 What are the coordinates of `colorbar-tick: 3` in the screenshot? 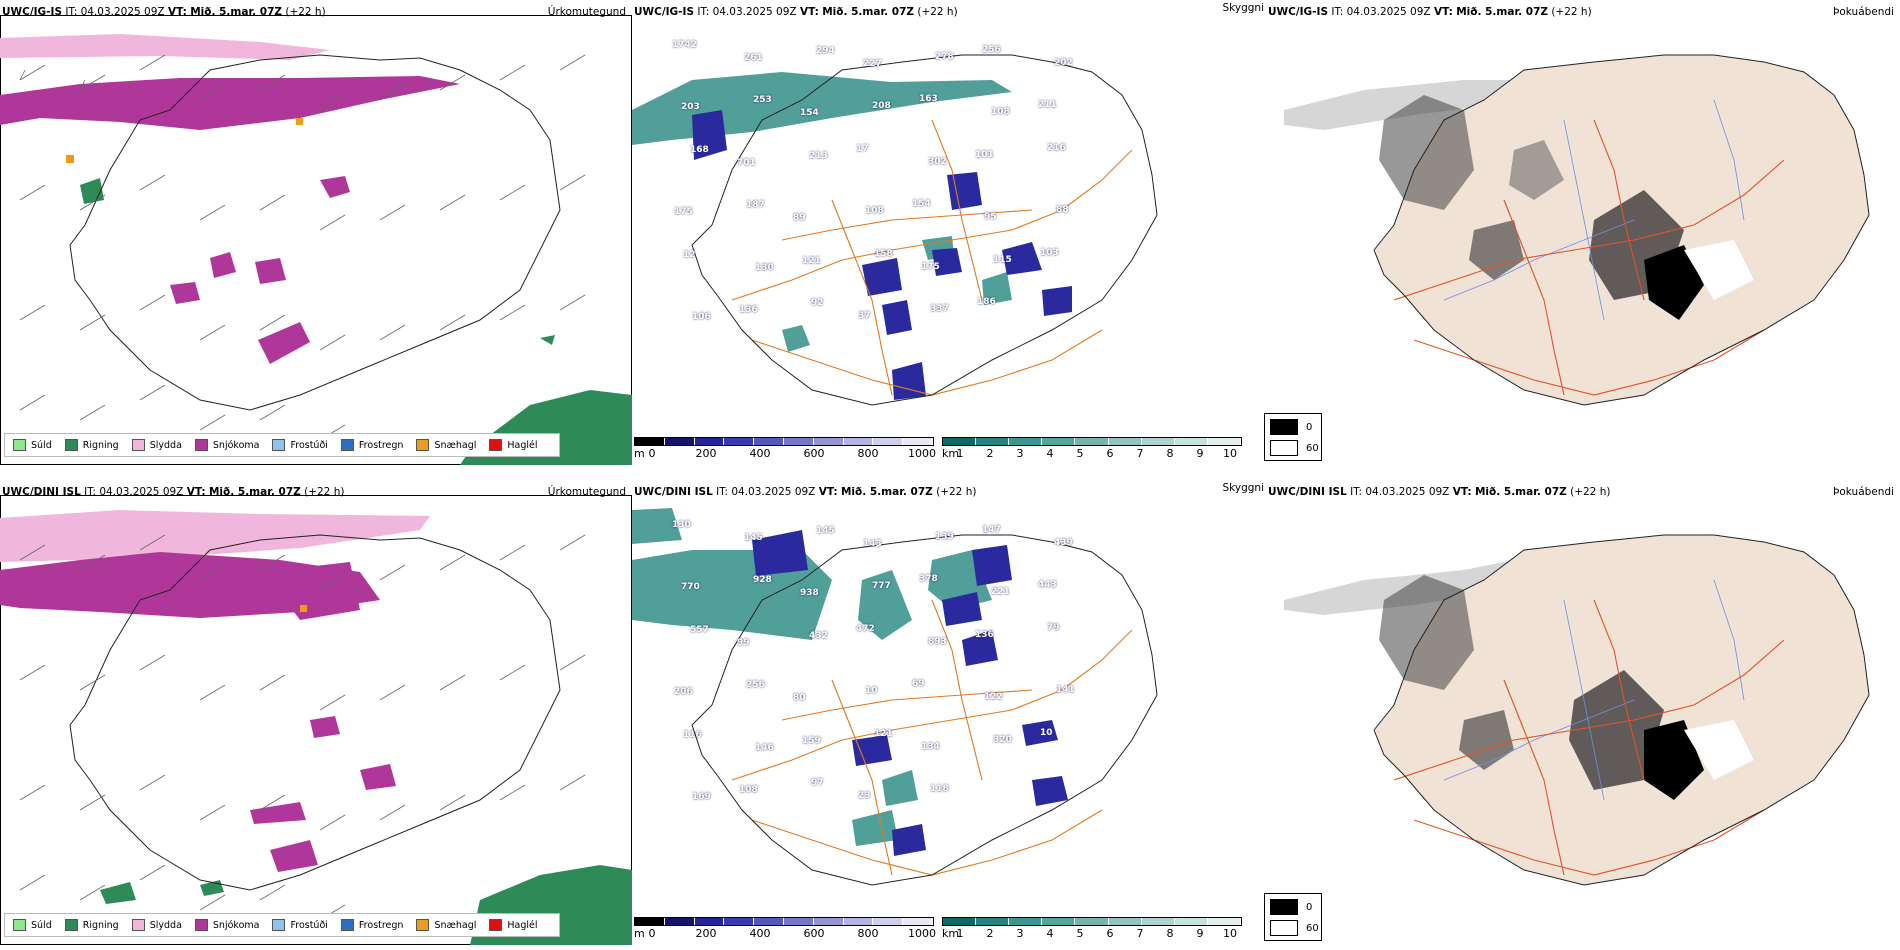 It's located at (1020, 933).